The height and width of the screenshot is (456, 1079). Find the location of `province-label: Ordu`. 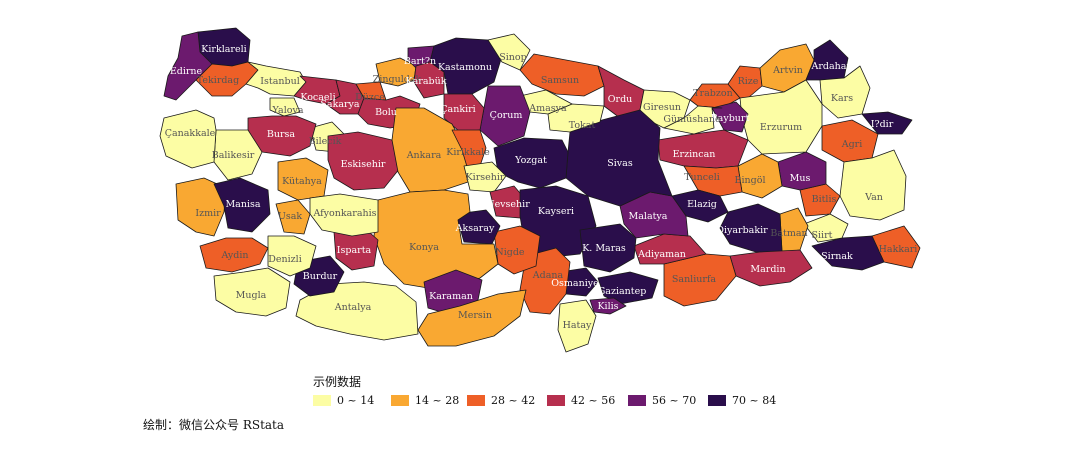

province-label: Ordu is located at coordinates (620, 99).